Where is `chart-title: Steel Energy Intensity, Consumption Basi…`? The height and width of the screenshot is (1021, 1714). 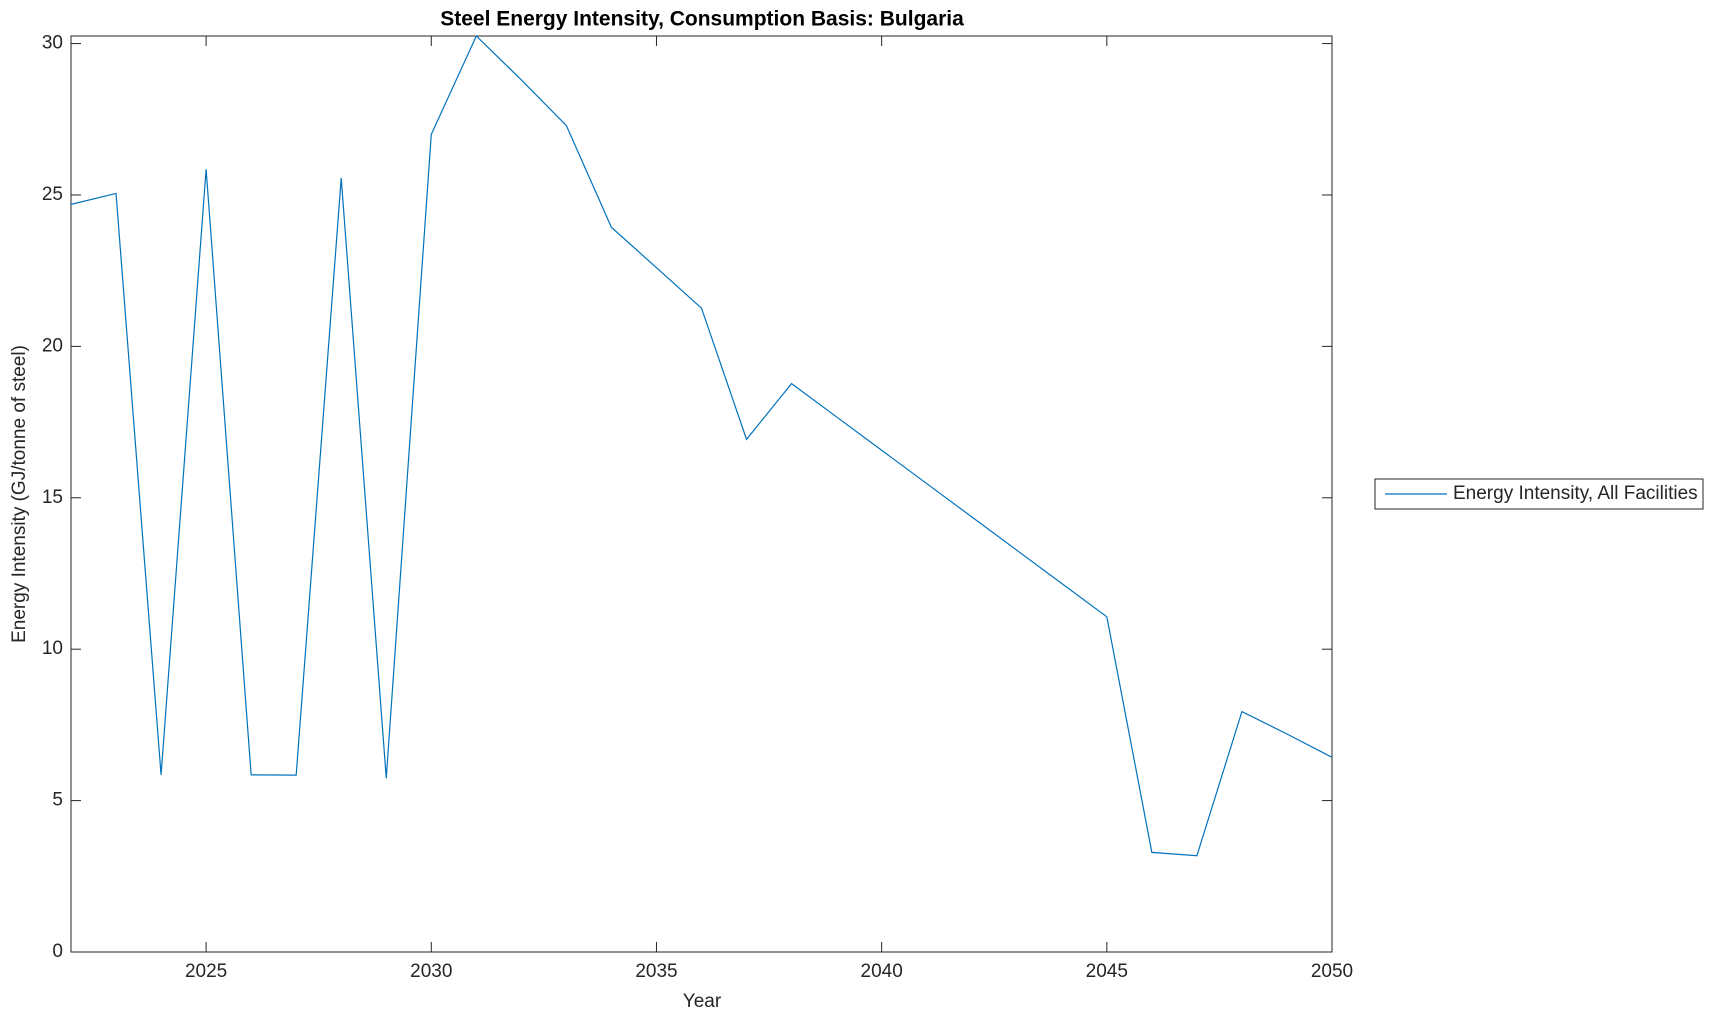 chart-title: Steel Energy Intensity, Consumption Basi… is located at coordinates (702, 19).